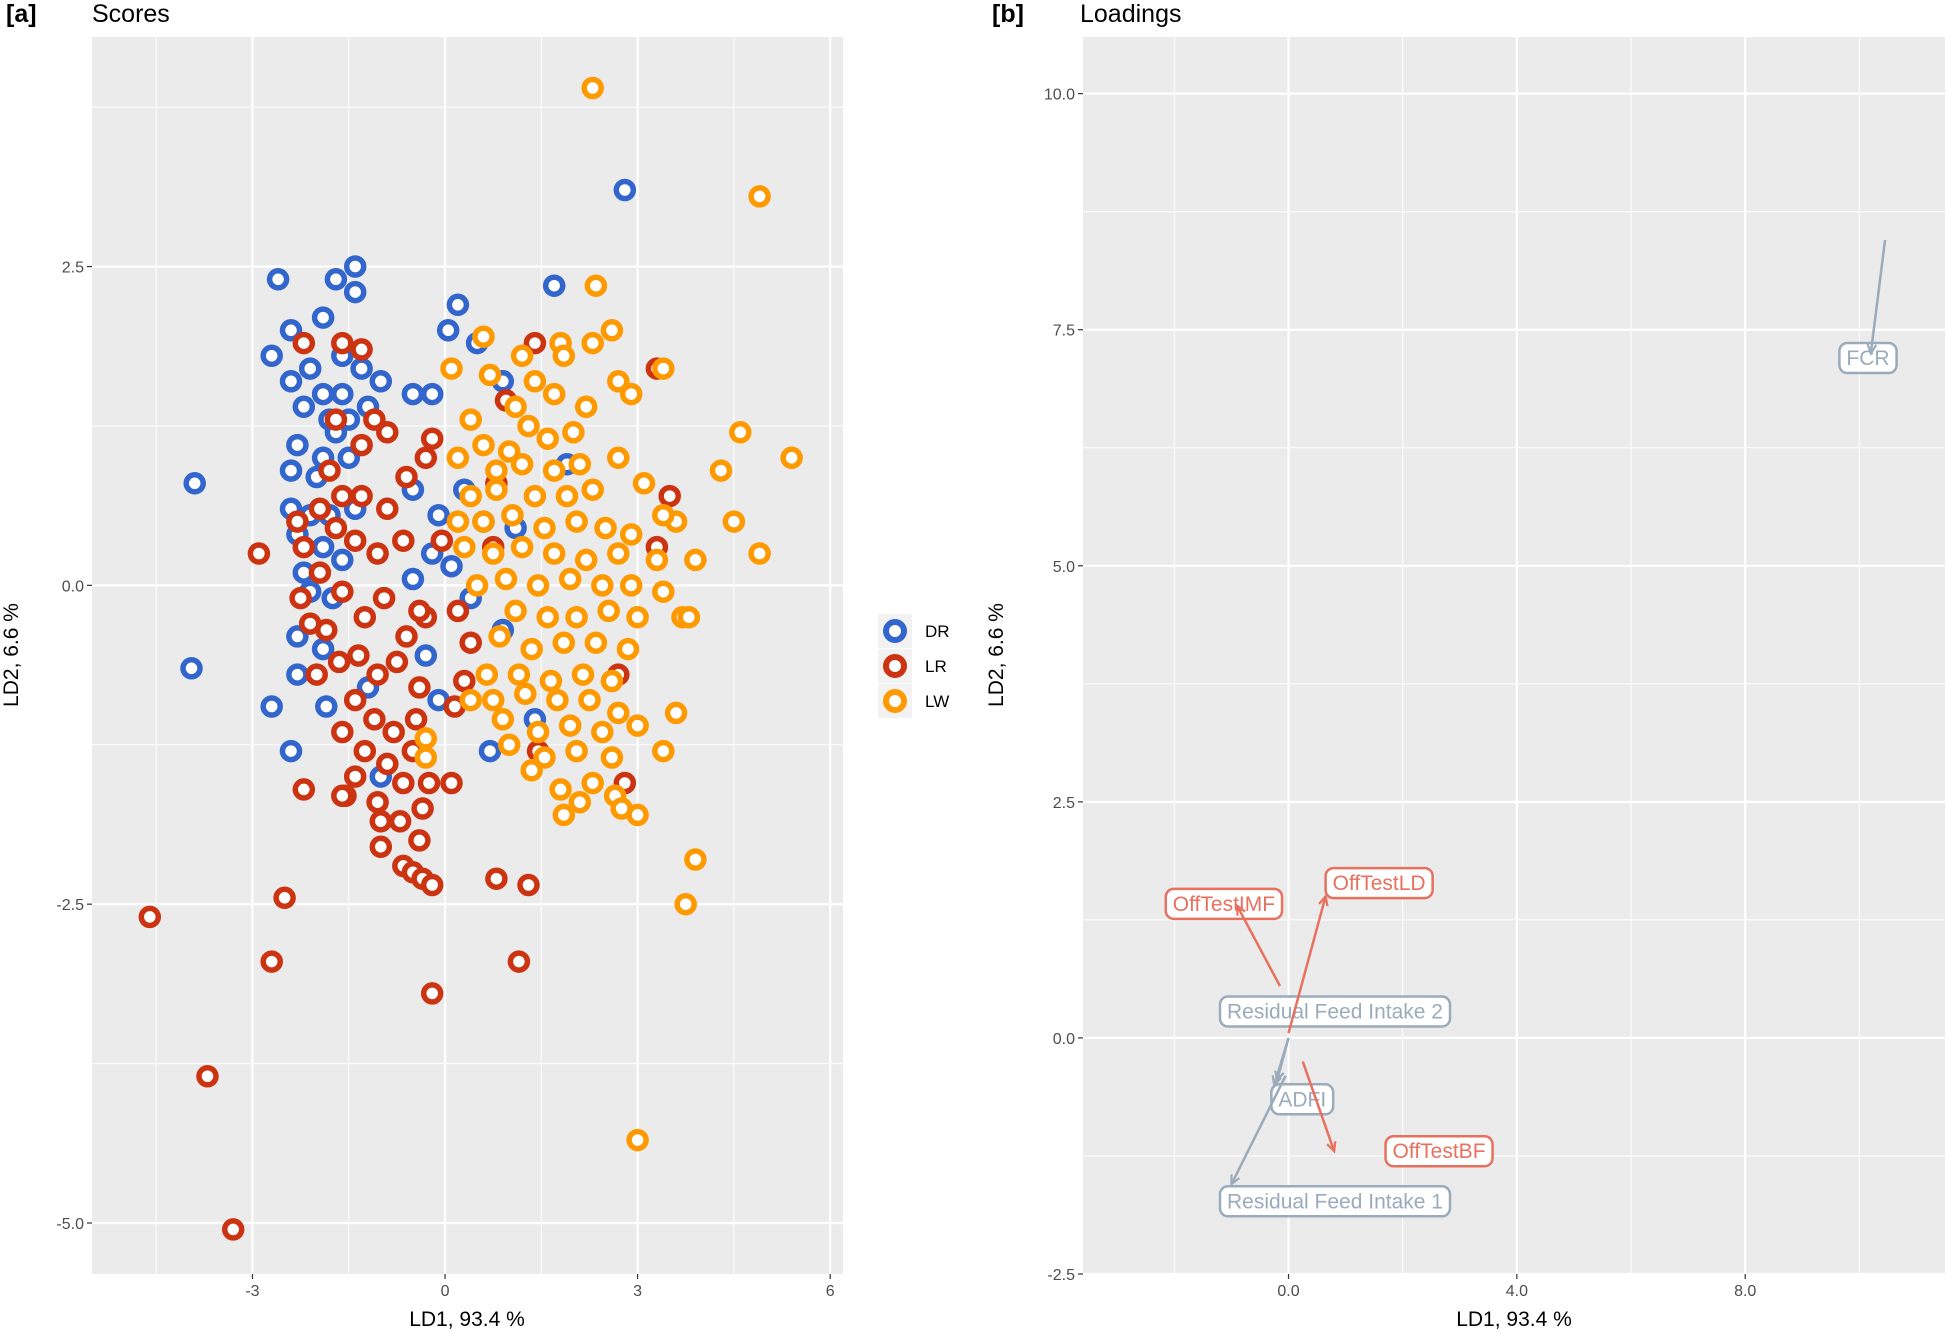 This screenshot has width=1946, height=1331. Describe the element at coordinates (1867, 358) in the screenshot. I see `label-text: FCR` at that location.